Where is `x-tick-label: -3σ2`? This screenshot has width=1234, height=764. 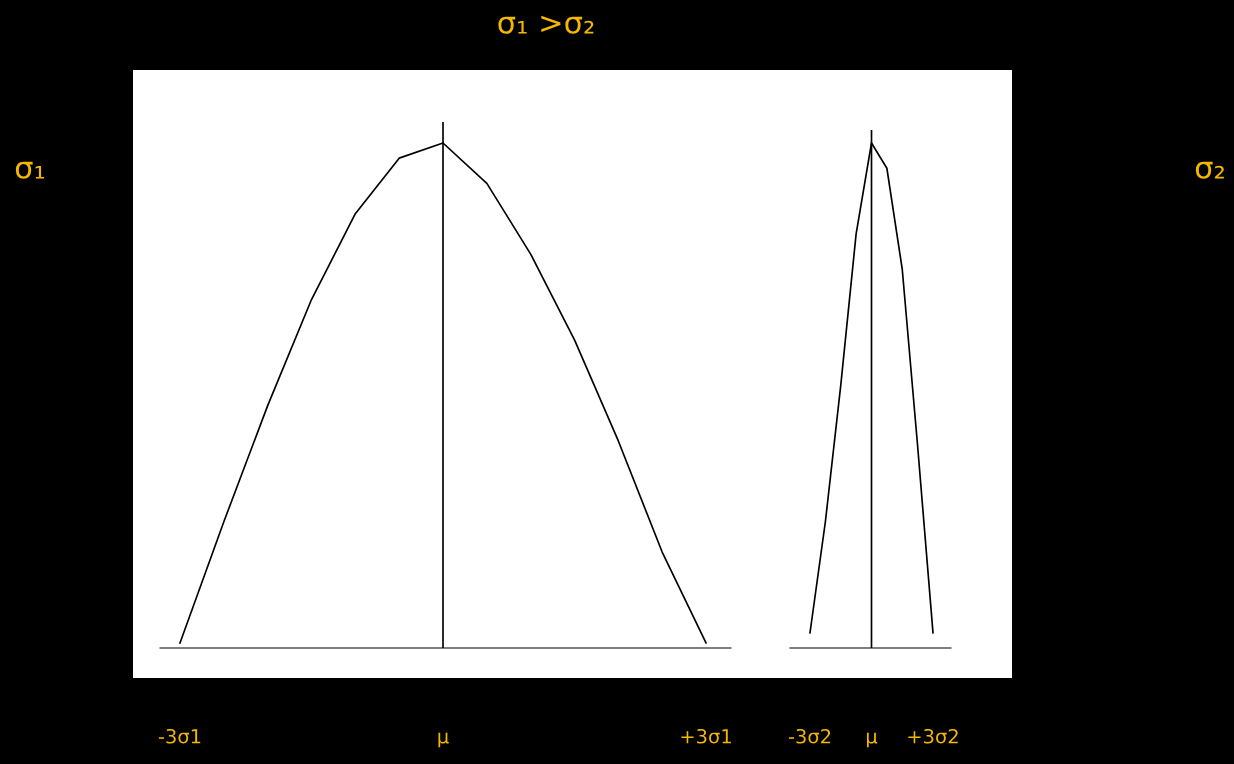 x-tick-label: -3σ2 is located at coordinates (809, 736).